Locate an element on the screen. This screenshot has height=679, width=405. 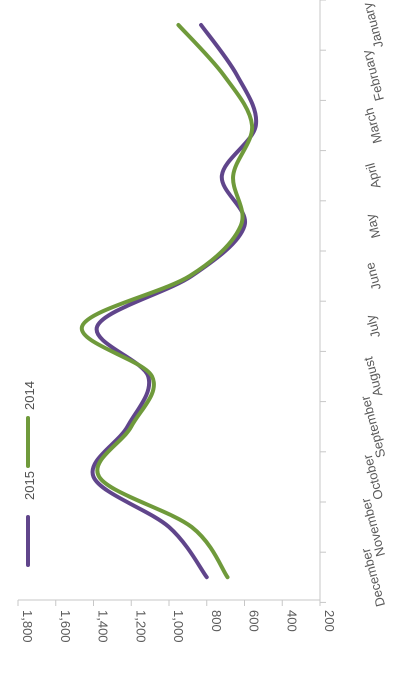
category-tick-label: March is located at coordinates (373, 125).